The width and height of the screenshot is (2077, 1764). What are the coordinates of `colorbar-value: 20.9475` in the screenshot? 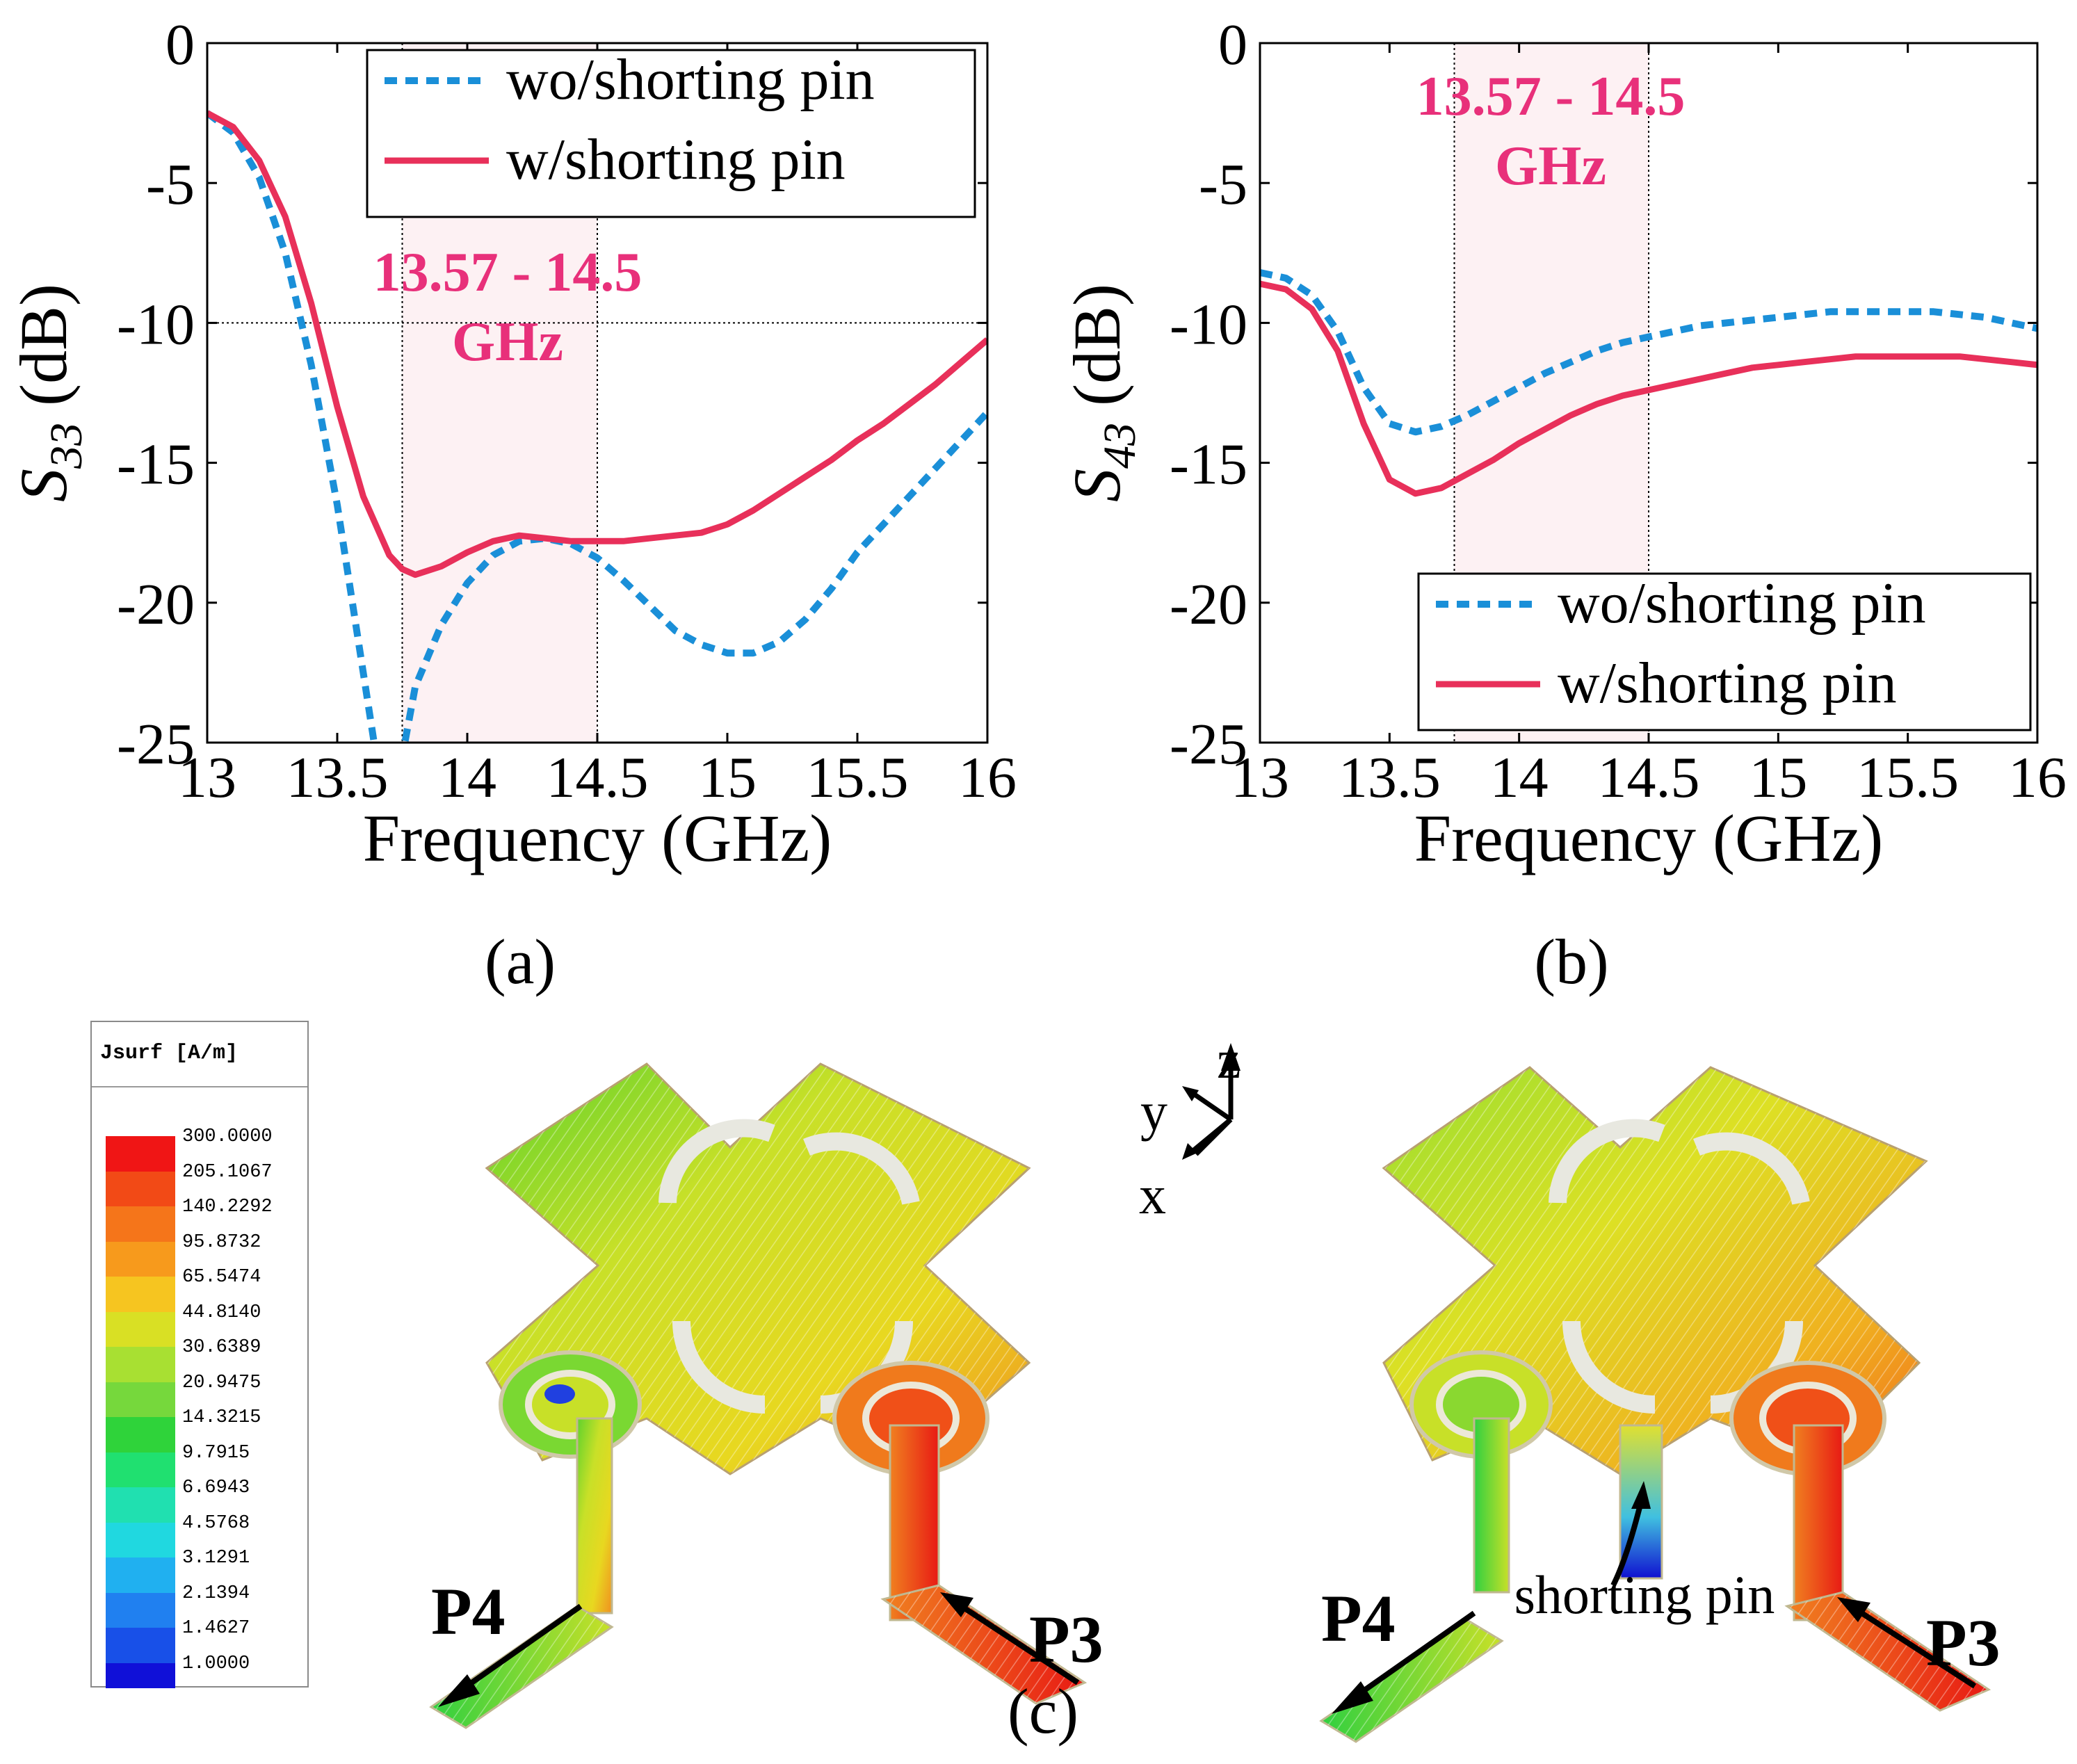 It's located at (222, 1382).